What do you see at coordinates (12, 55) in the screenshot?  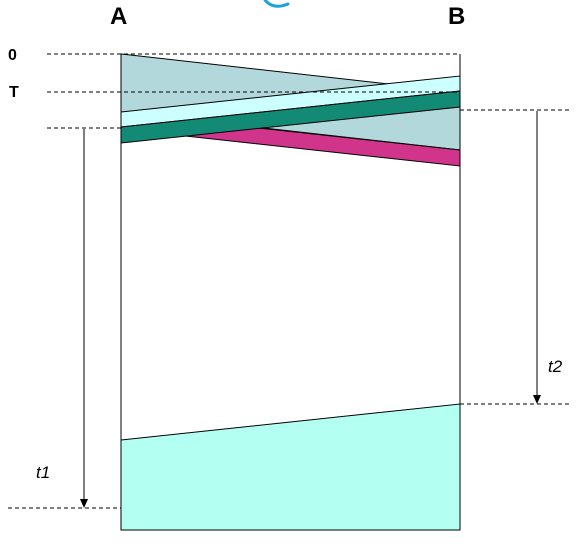 I see `time-zero-label: 0` at bounding box center [12, 55].